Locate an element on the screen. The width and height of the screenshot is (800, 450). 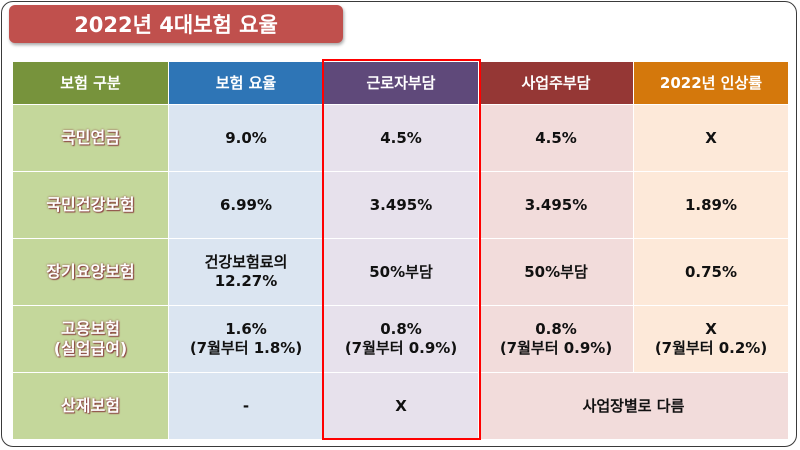
cell-line: 1.89% is located at coordinates (711, 204).